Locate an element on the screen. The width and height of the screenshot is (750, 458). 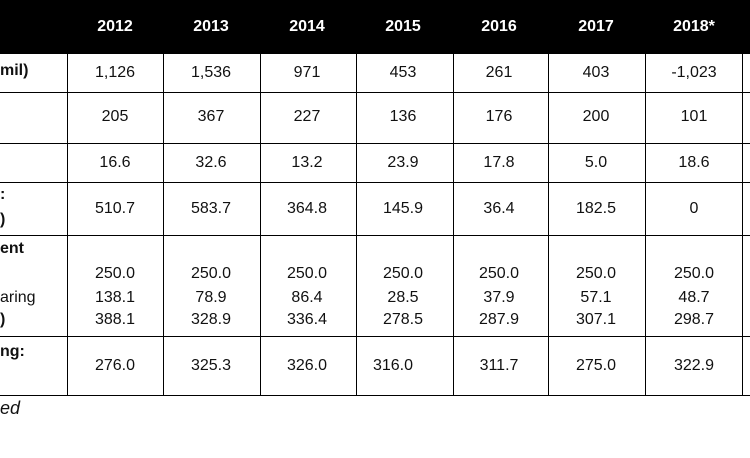
year-header-2012: 2012 is located at coordinates (115, 26).